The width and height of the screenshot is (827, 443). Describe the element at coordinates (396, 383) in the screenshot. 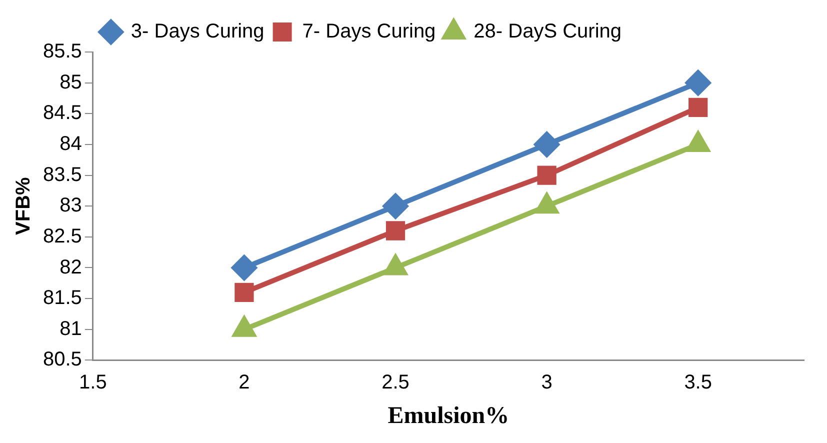

I see `x-tick-label: 2.5` at that location.